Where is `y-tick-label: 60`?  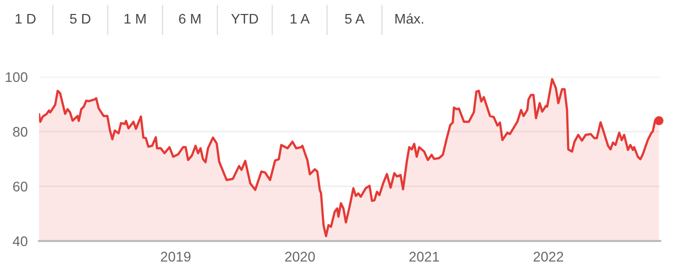
y-tick-label: 60 is located at coordinates (20, 187).